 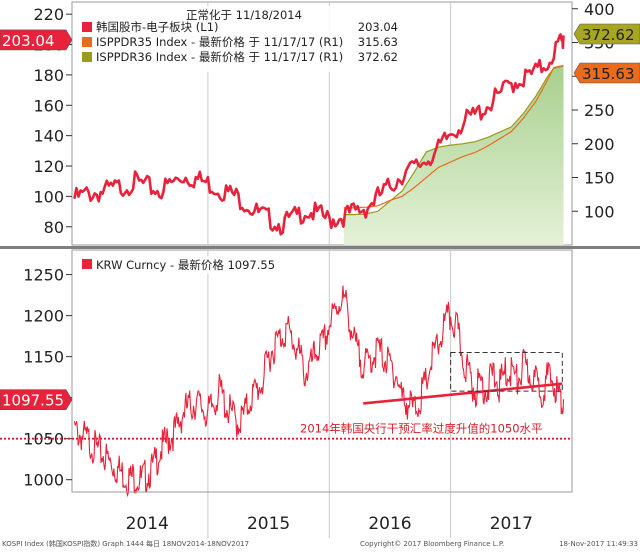 What do you see at coordinates (463, 393) in the screenshot?
I see `support-trendline` at bounding box center [463, 393].